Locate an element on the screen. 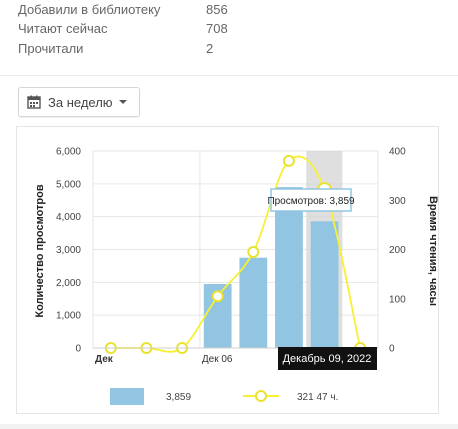 The width and height of the screenshot is (458, 429). y2-tick-label: 100 is located at coordinates (397, 299).